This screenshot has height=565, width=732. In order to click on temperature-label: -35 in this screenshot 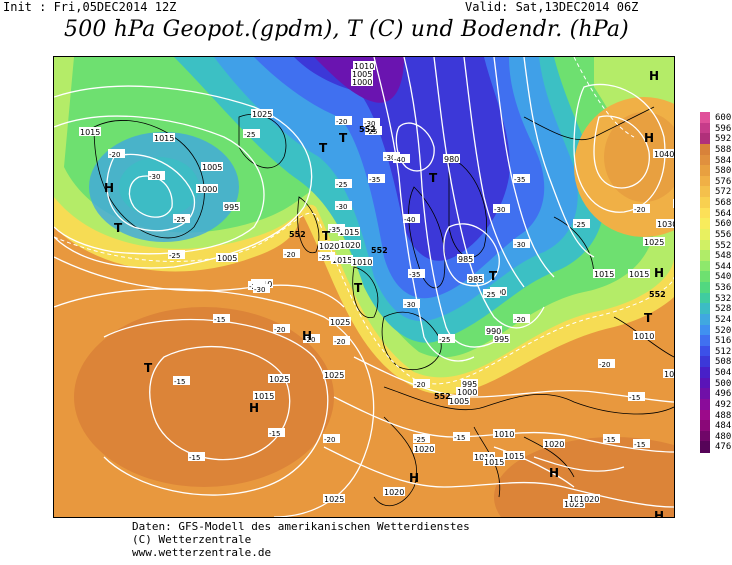, I will do `click(414, 275)`.